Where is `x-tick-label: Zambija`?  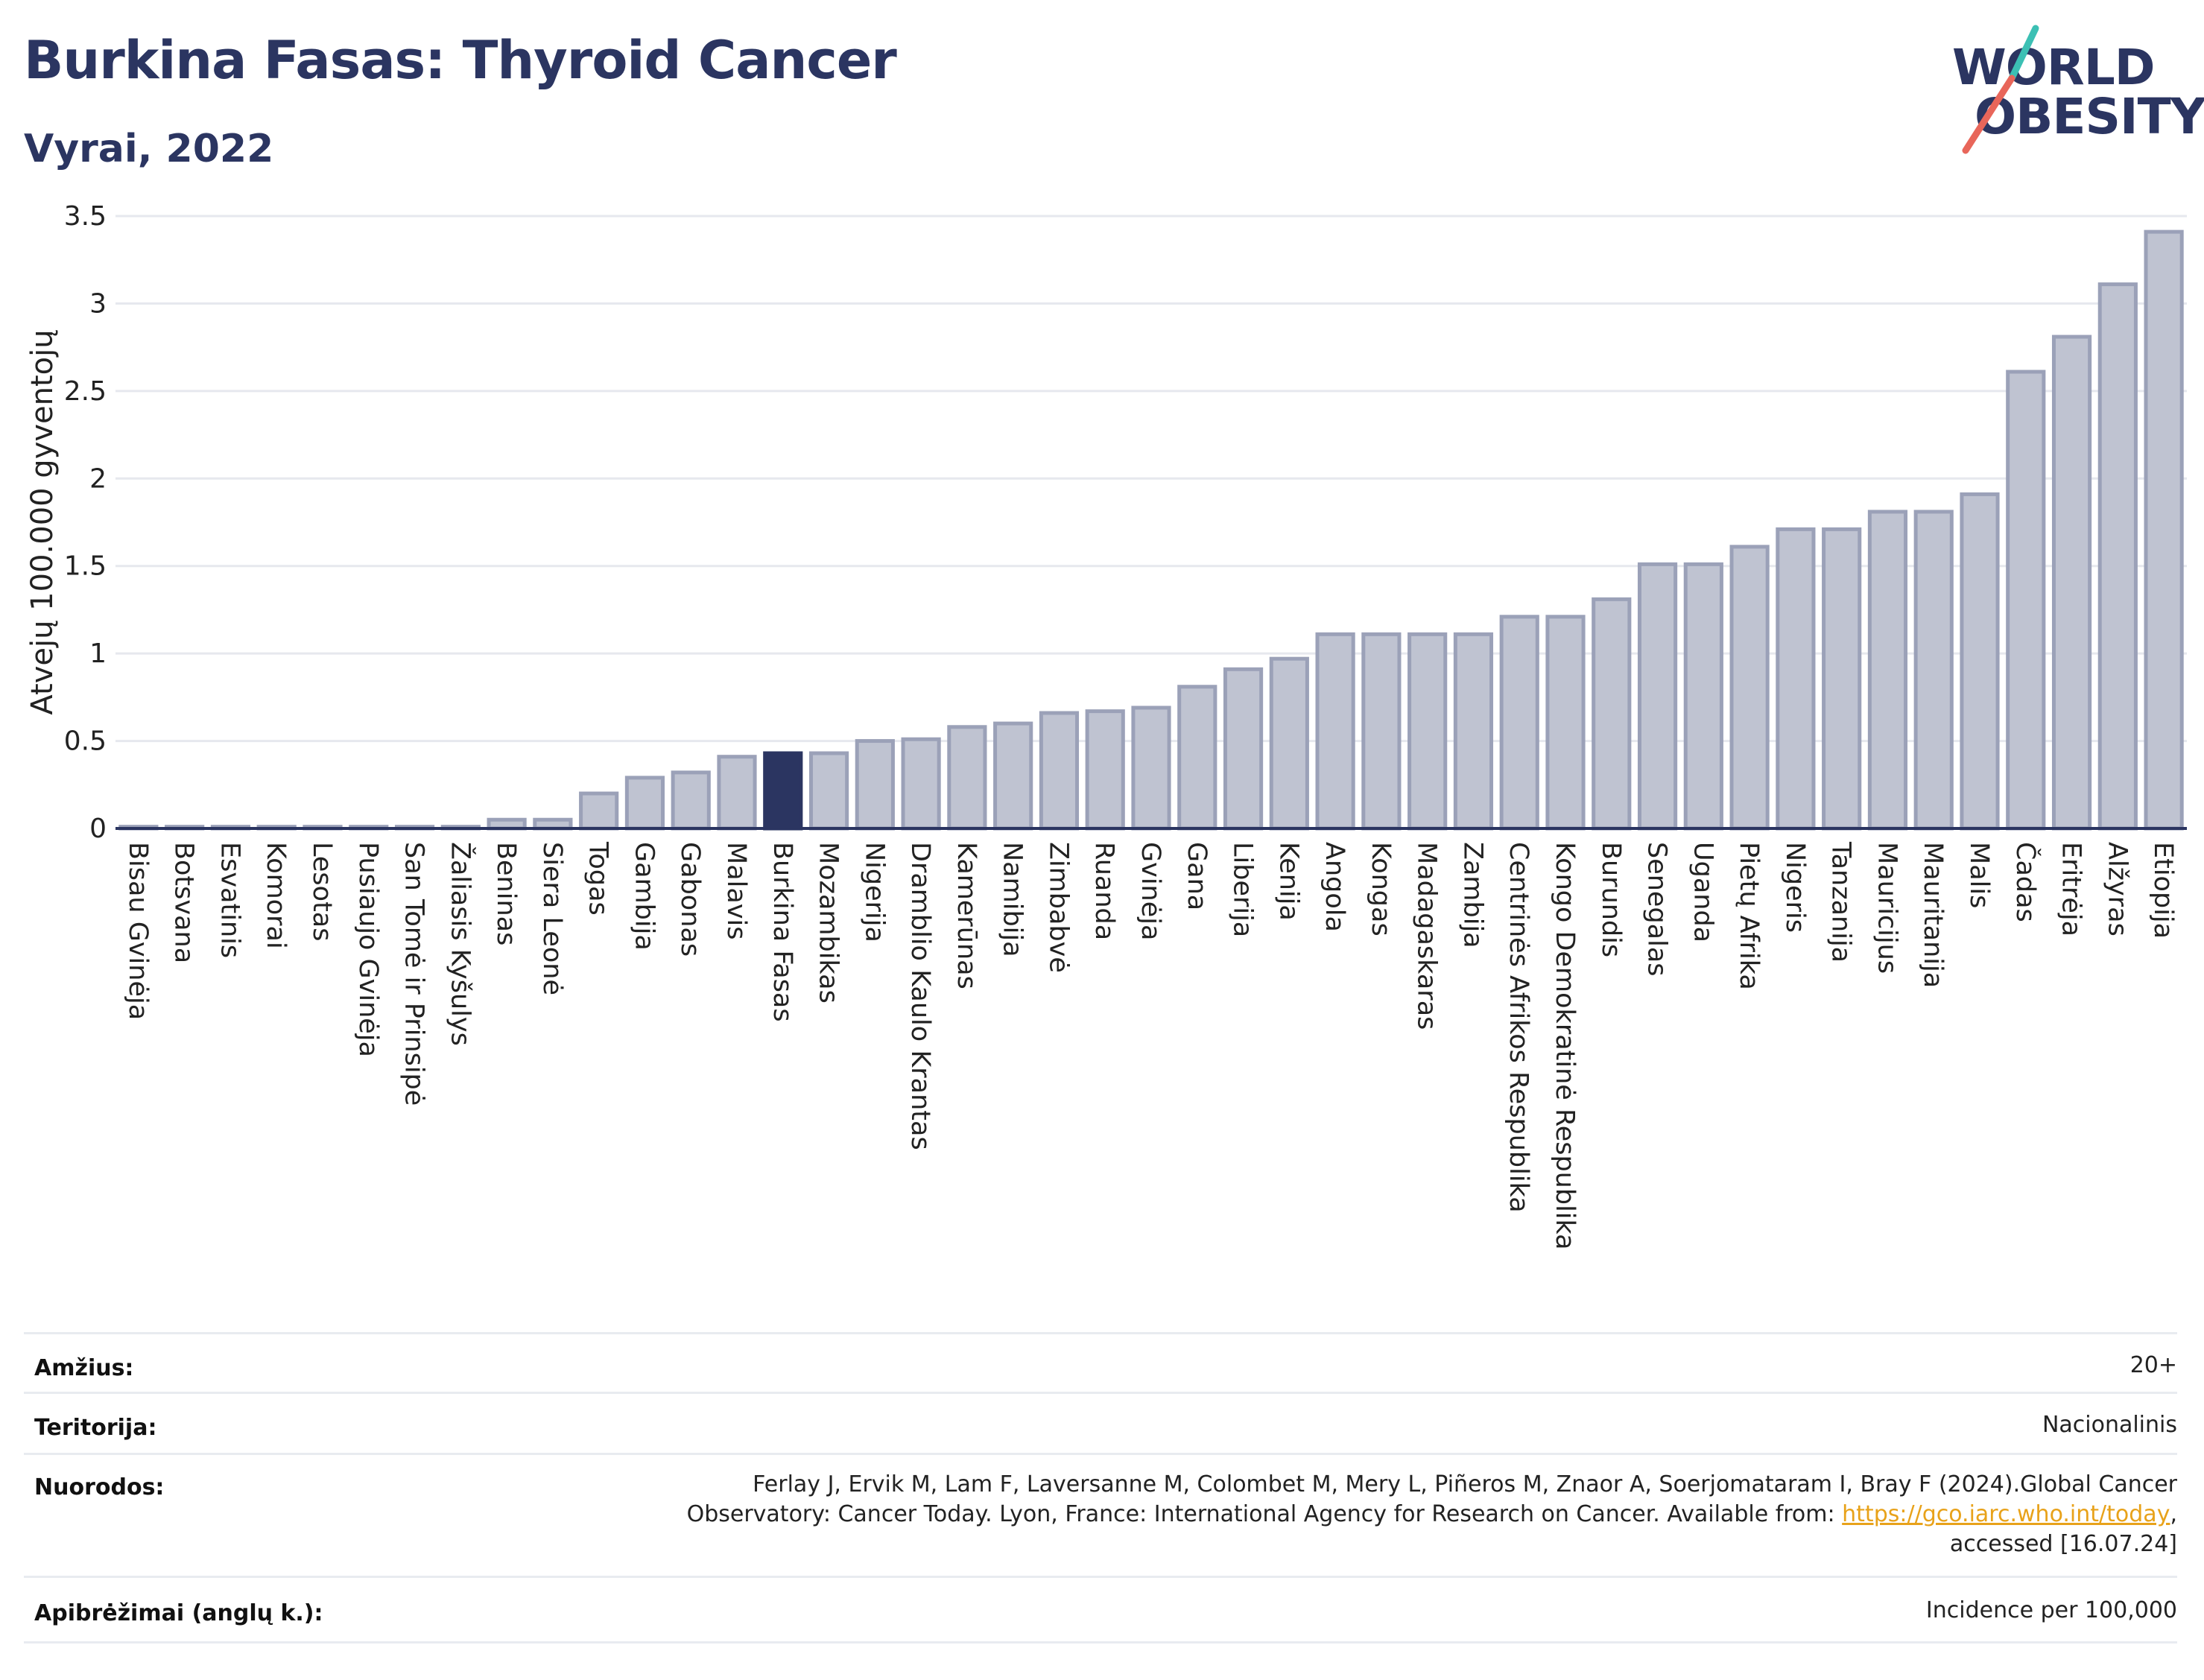
x-tick-label: Zambija is located at coordinates (1472, 895).